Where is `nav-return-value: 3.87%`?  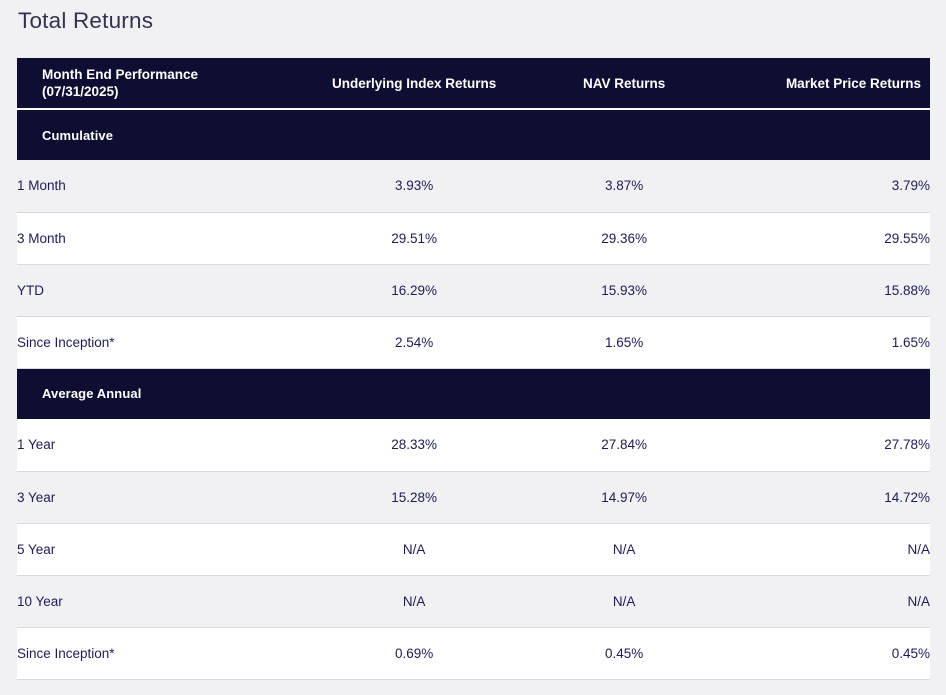
nav-return-value: 3.87% is located at coordinates (624, 186).